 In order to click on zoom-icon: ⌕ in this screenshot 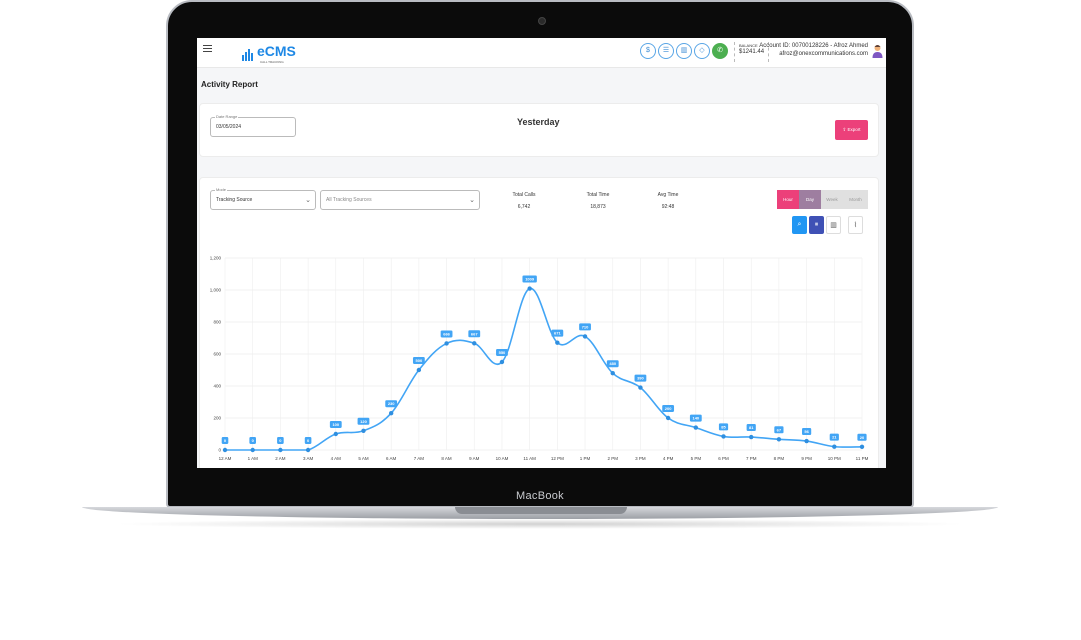, I will do `click(799, 225)`.